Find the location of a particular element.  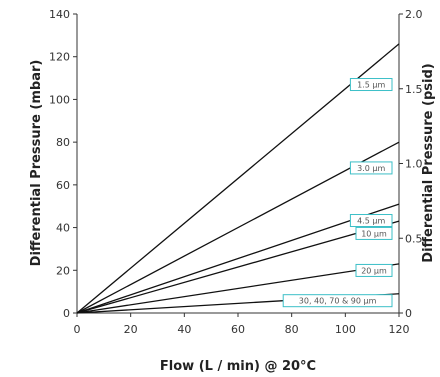

series-label: 4.5 µm is located at coordinates (371, 221).